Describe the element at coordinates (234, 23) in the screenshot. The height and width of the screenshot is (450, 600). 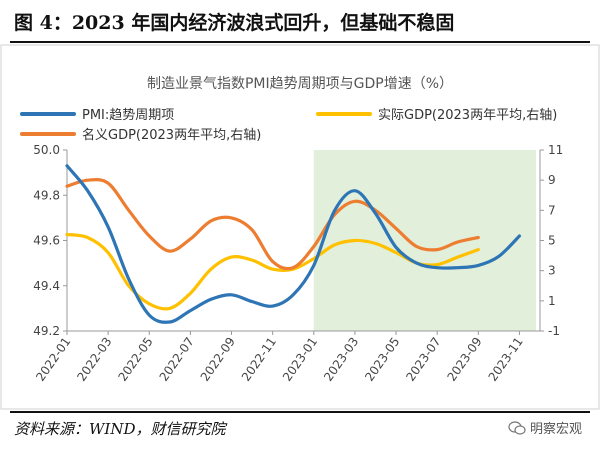
I see `figure-title: 图 4：2023 年国内经济波浪式回升，但基础不稳固` at that location.